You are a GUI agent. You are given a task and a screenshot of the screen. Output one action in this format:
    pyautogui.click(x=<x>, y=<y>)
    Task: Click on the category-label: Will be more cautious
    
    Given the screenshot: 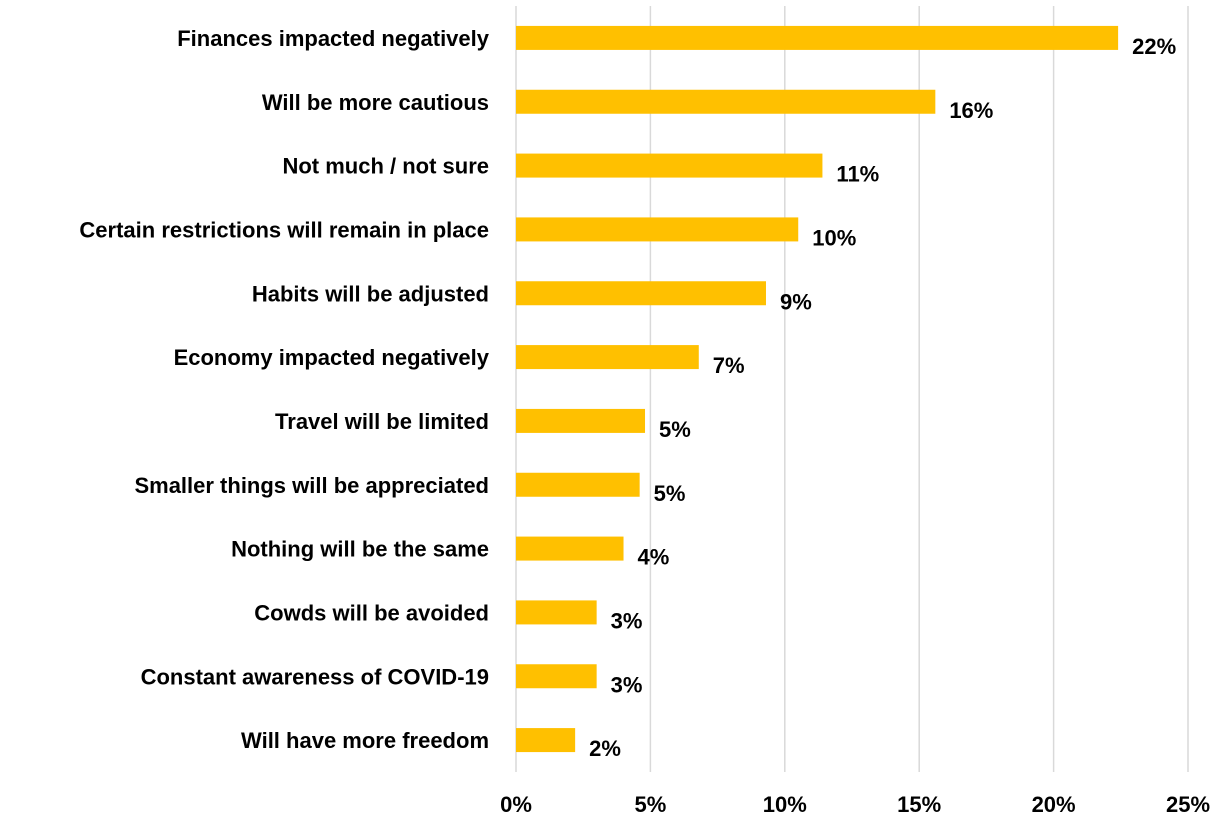 What is the action you would take?
    pyautogui.click(x=375, y=102)
    